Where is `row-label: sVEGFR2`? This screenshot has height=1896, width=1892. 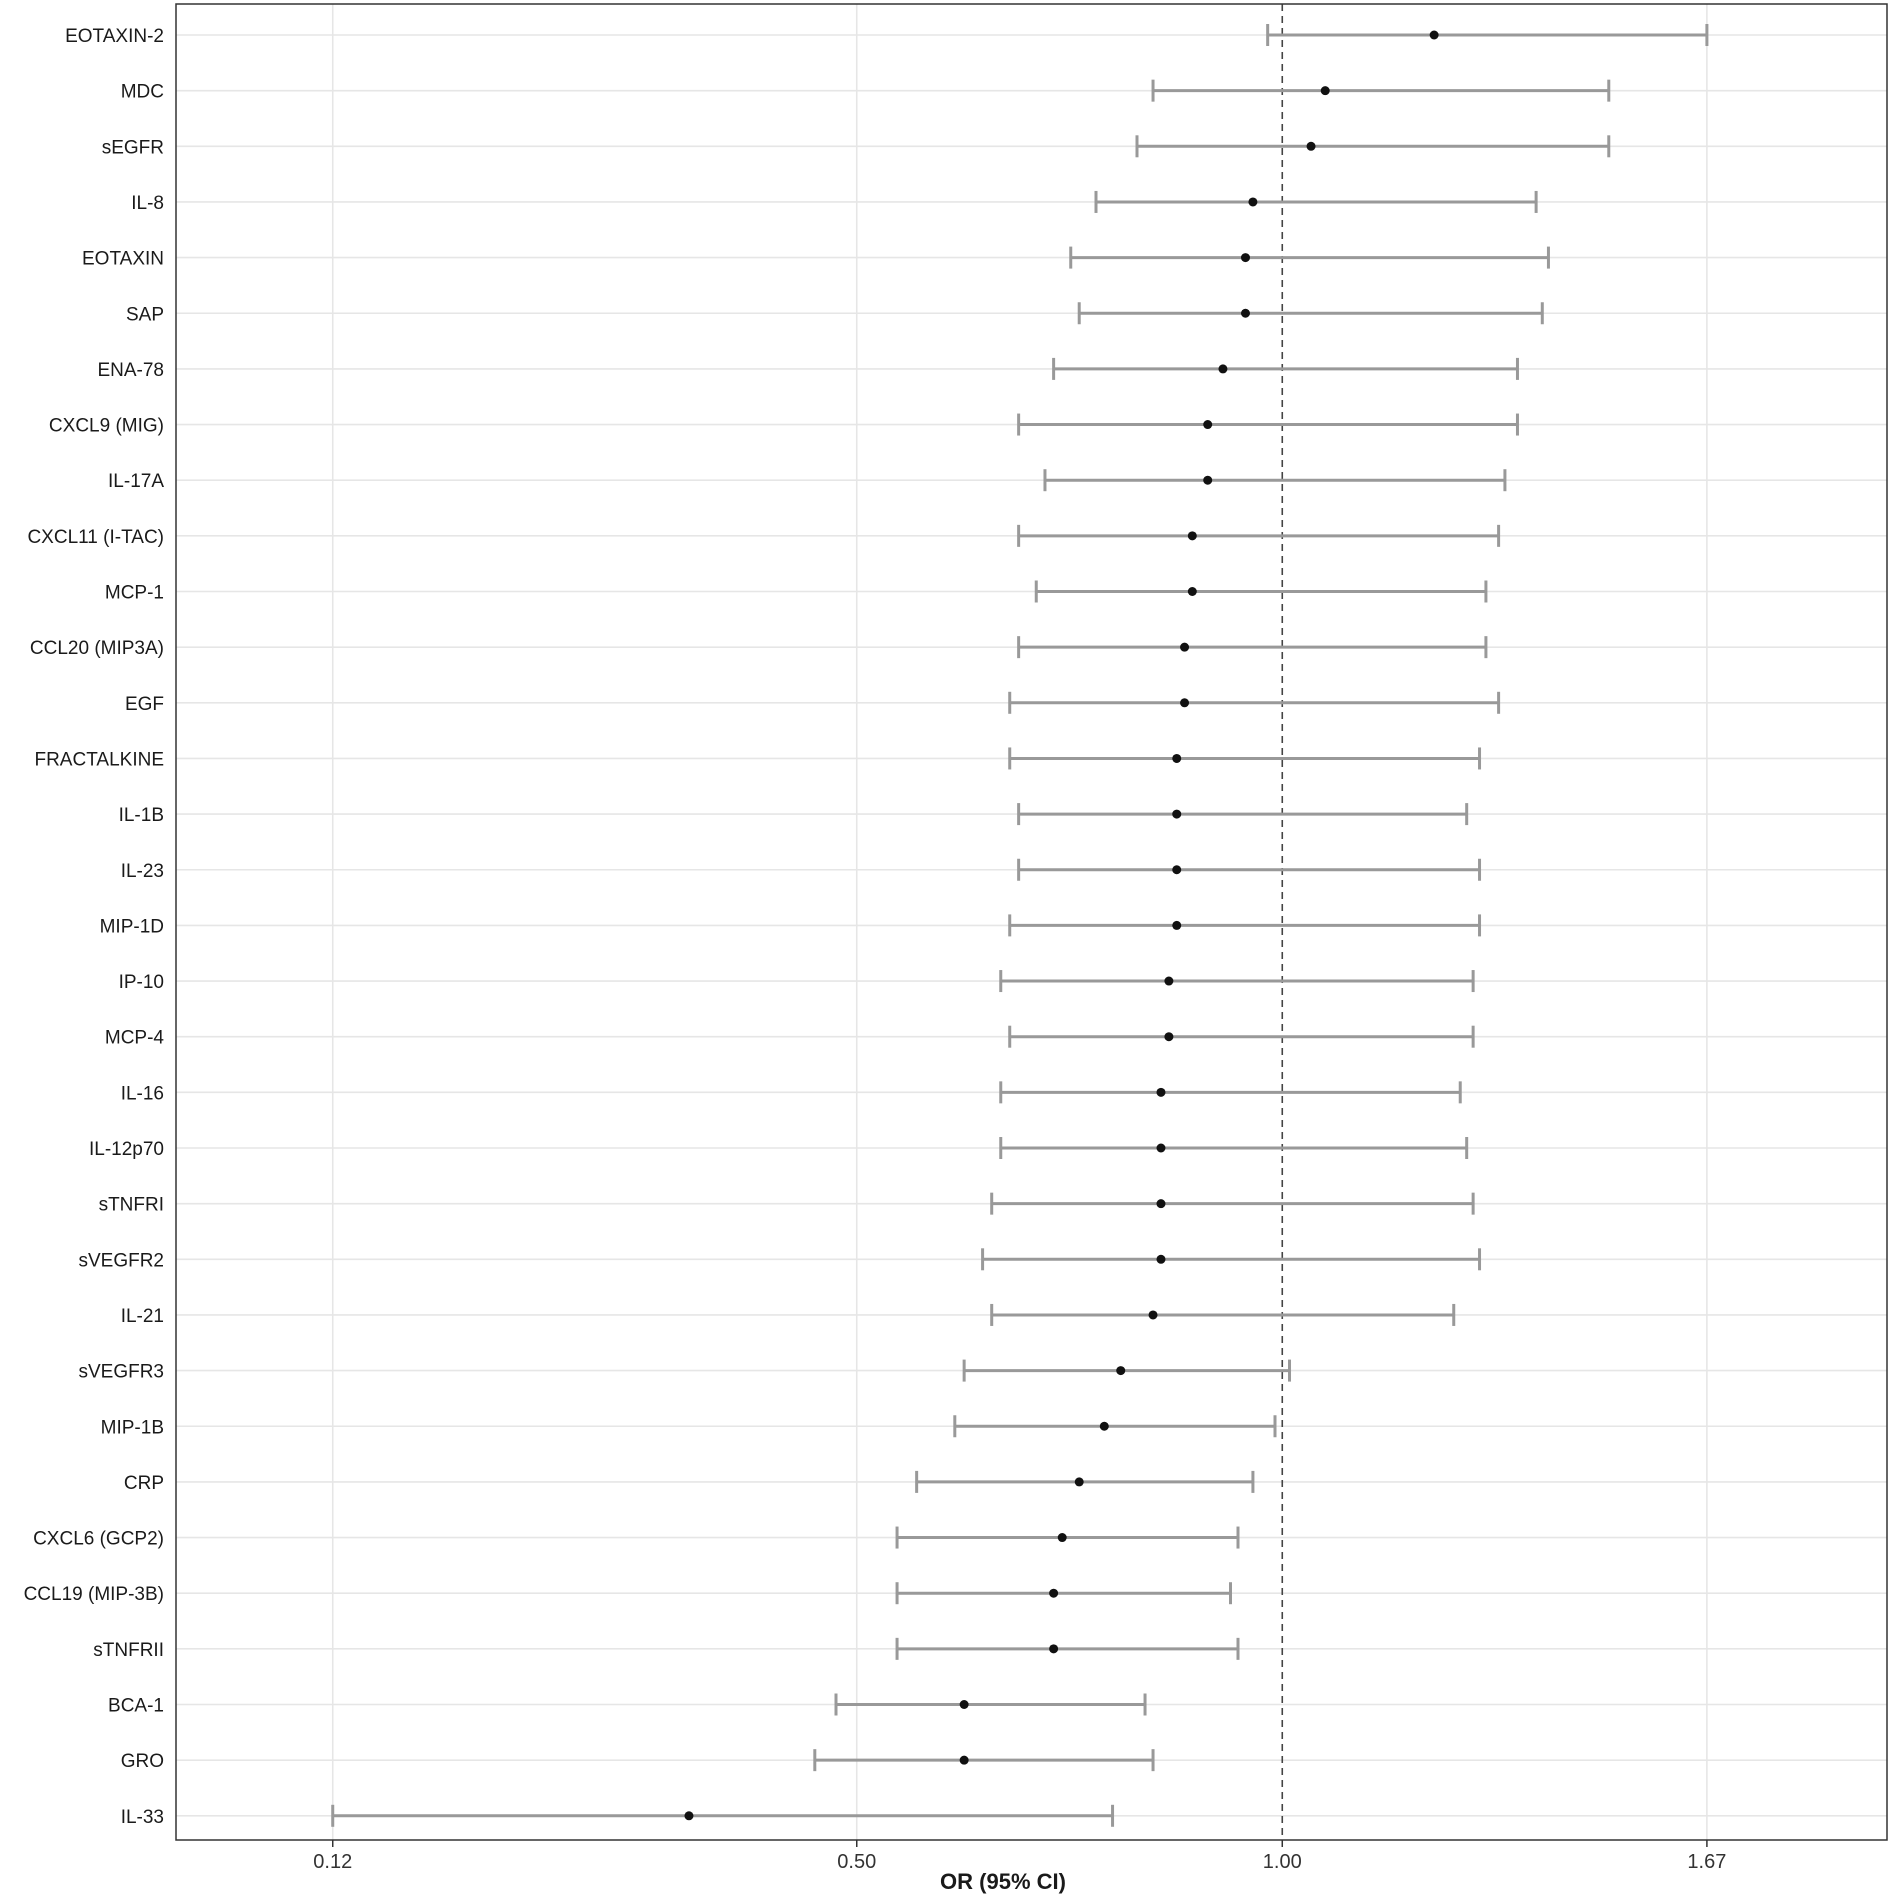
row-label: sVEGFR2 is located at coordinates (121, 1260).